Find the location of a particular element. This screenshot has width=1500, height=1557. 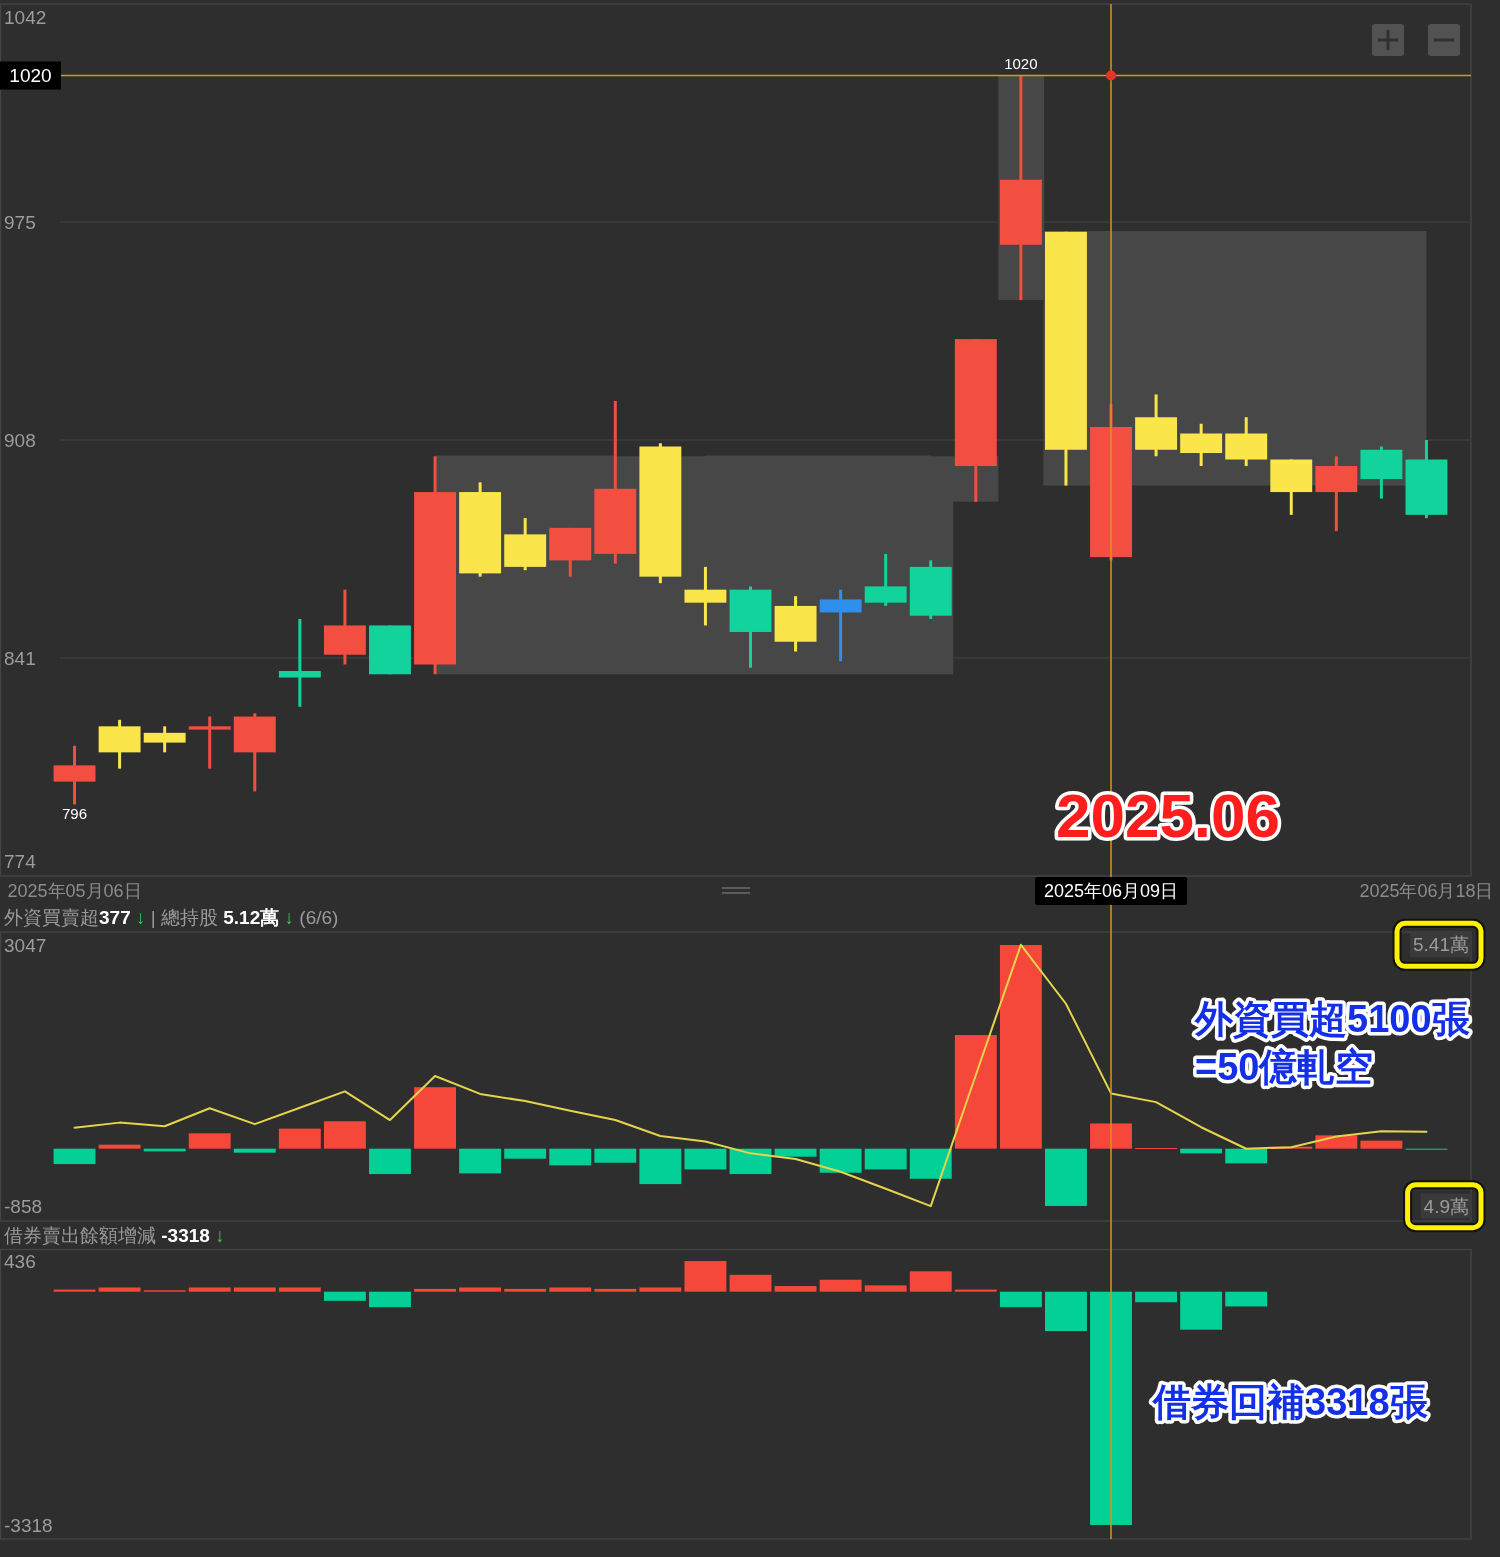

y-tick-label: 436 is located at coordinates (20, 1261).